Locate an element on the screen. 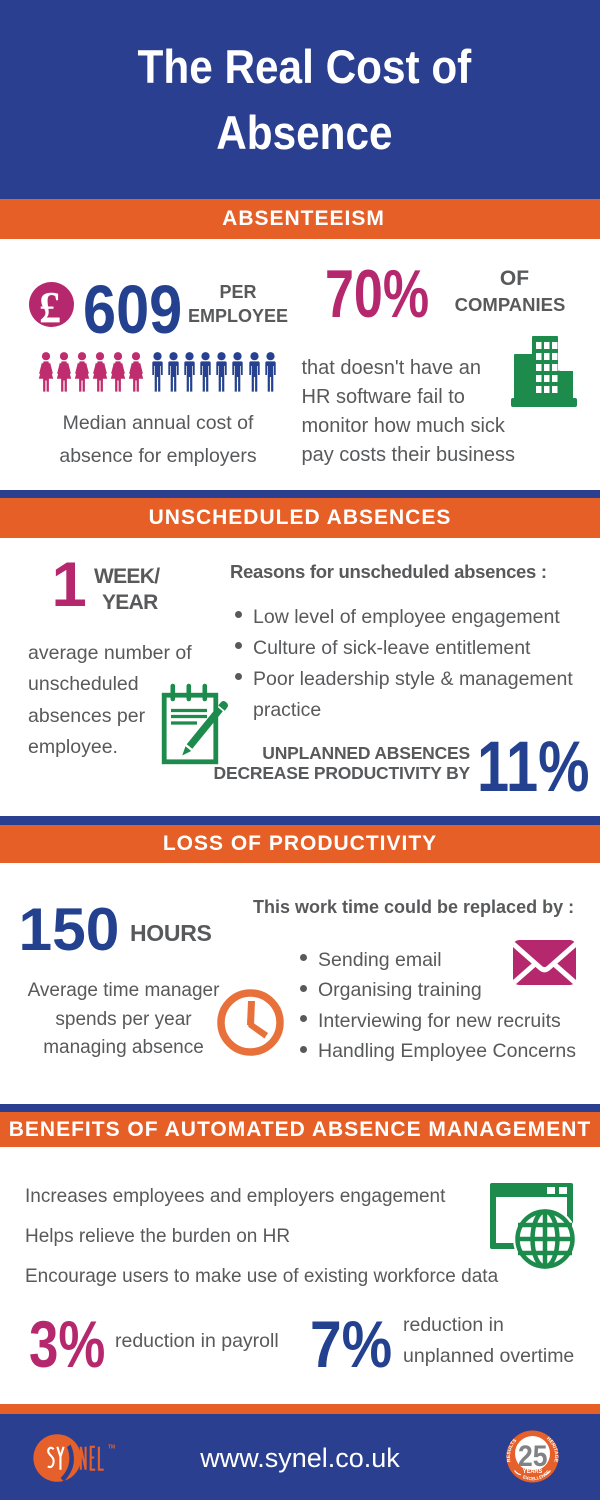  svg-text: YEARS is located at coordinates (533, 1472).